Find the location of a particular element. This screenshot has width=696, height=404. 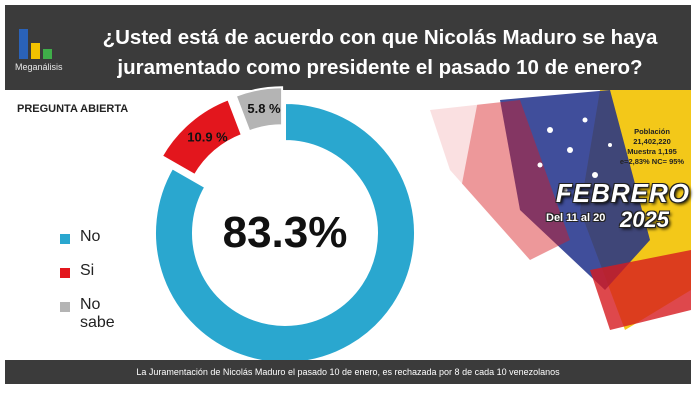

legend-label-no-sabe: No sabe is located at coordinates (97, 313).